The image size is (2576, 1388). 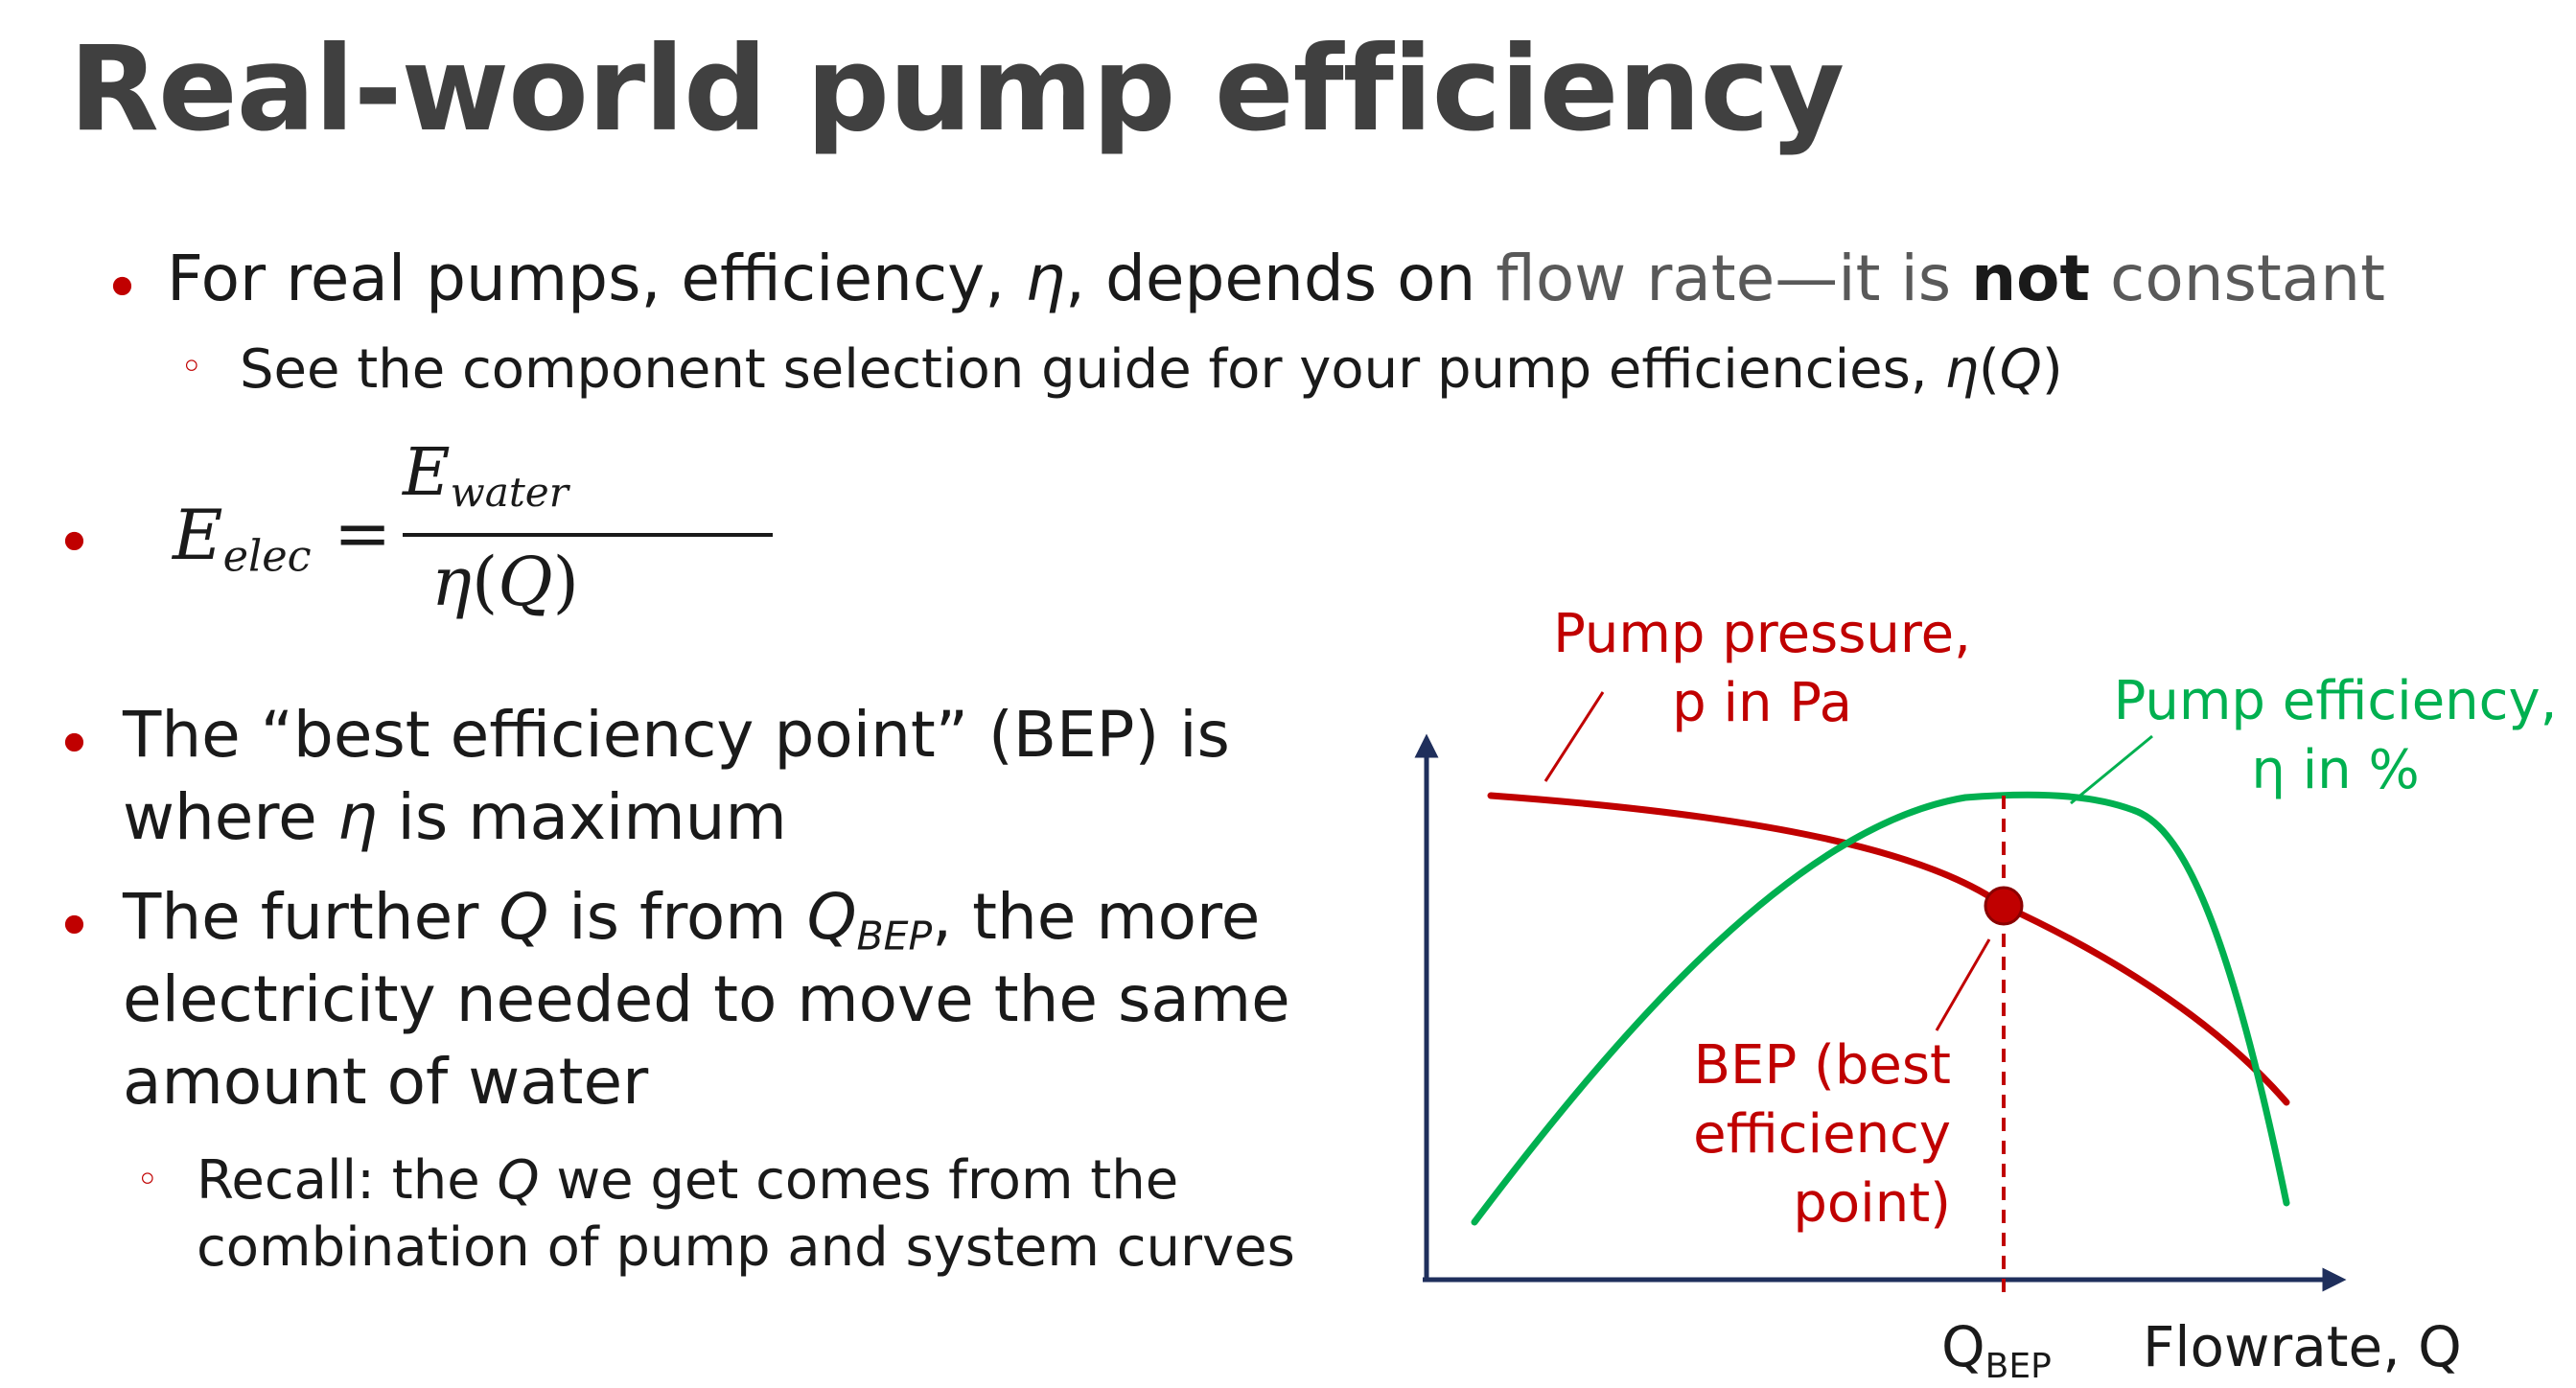 I want to click on x-axis-label: Flowrate, Q, so click(x=2302, y=1347).